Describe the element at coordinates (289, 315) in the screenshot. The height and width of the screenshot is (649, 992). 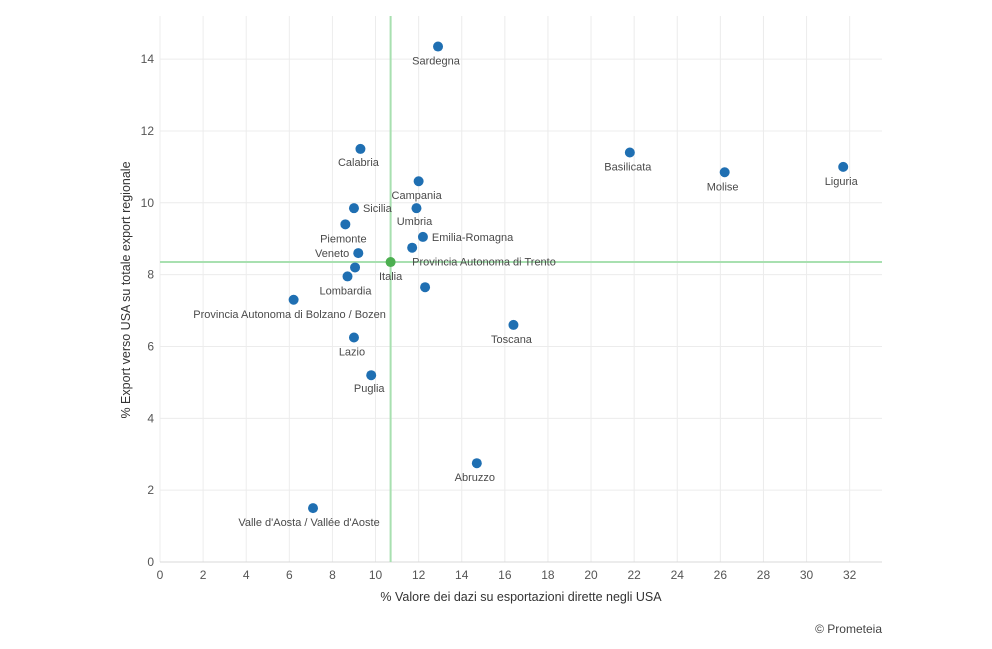
I see `point-label: Provincia Autonoma di Bolzano / Bozen` at that location.